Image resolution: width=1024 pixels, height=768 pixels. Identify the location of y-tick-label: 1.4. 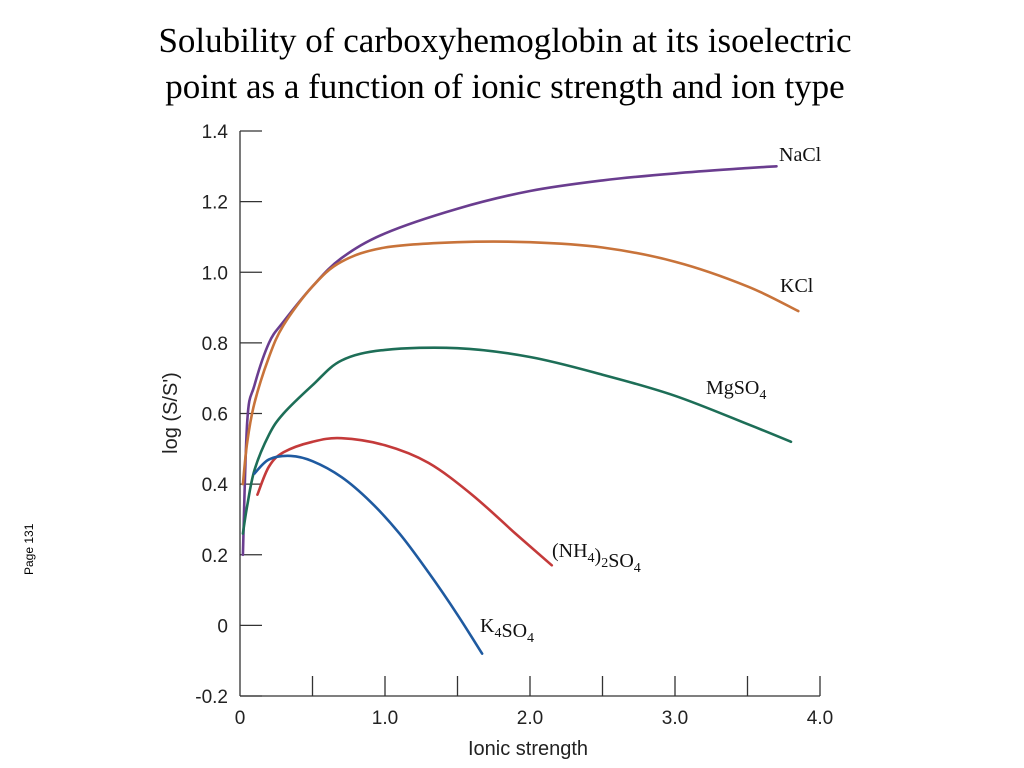
(215, 132).